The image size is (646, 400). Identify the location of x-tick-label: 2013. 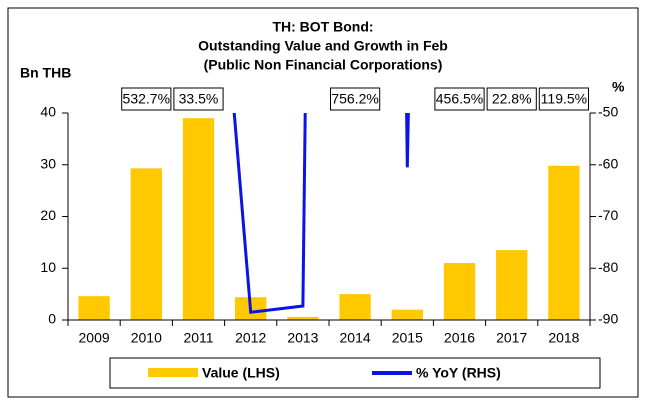
(302, 338).